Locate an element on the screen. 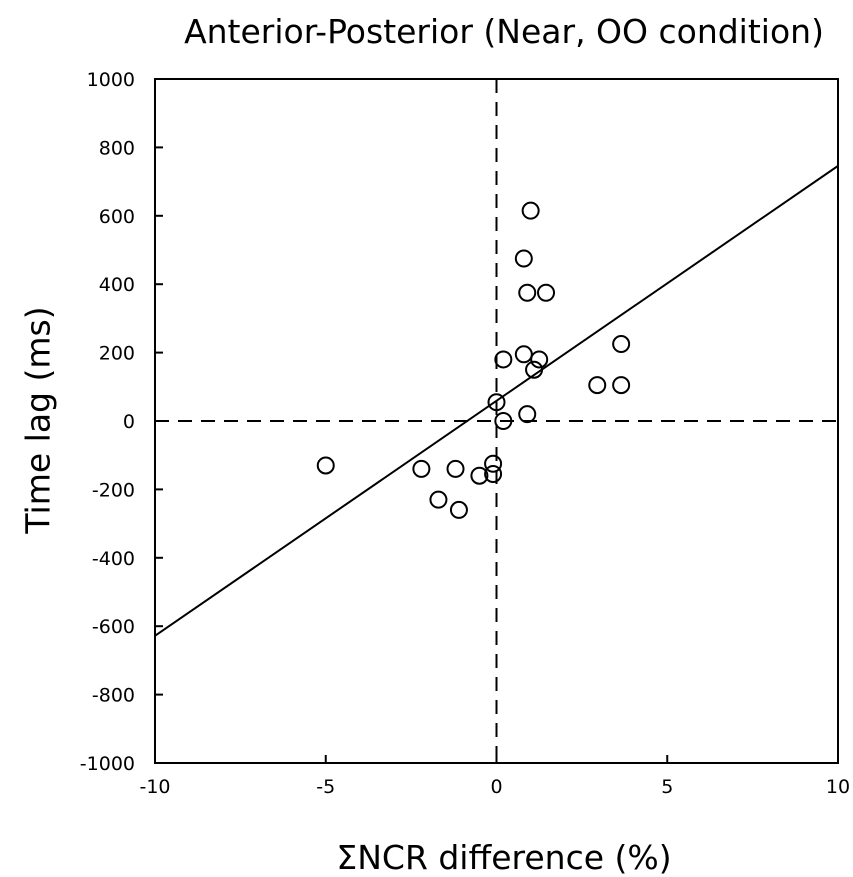 This screenshot has height=877, width=853. x-axis-ticks: -10 -5 0 5 10 is located at coordinates (494, 776).